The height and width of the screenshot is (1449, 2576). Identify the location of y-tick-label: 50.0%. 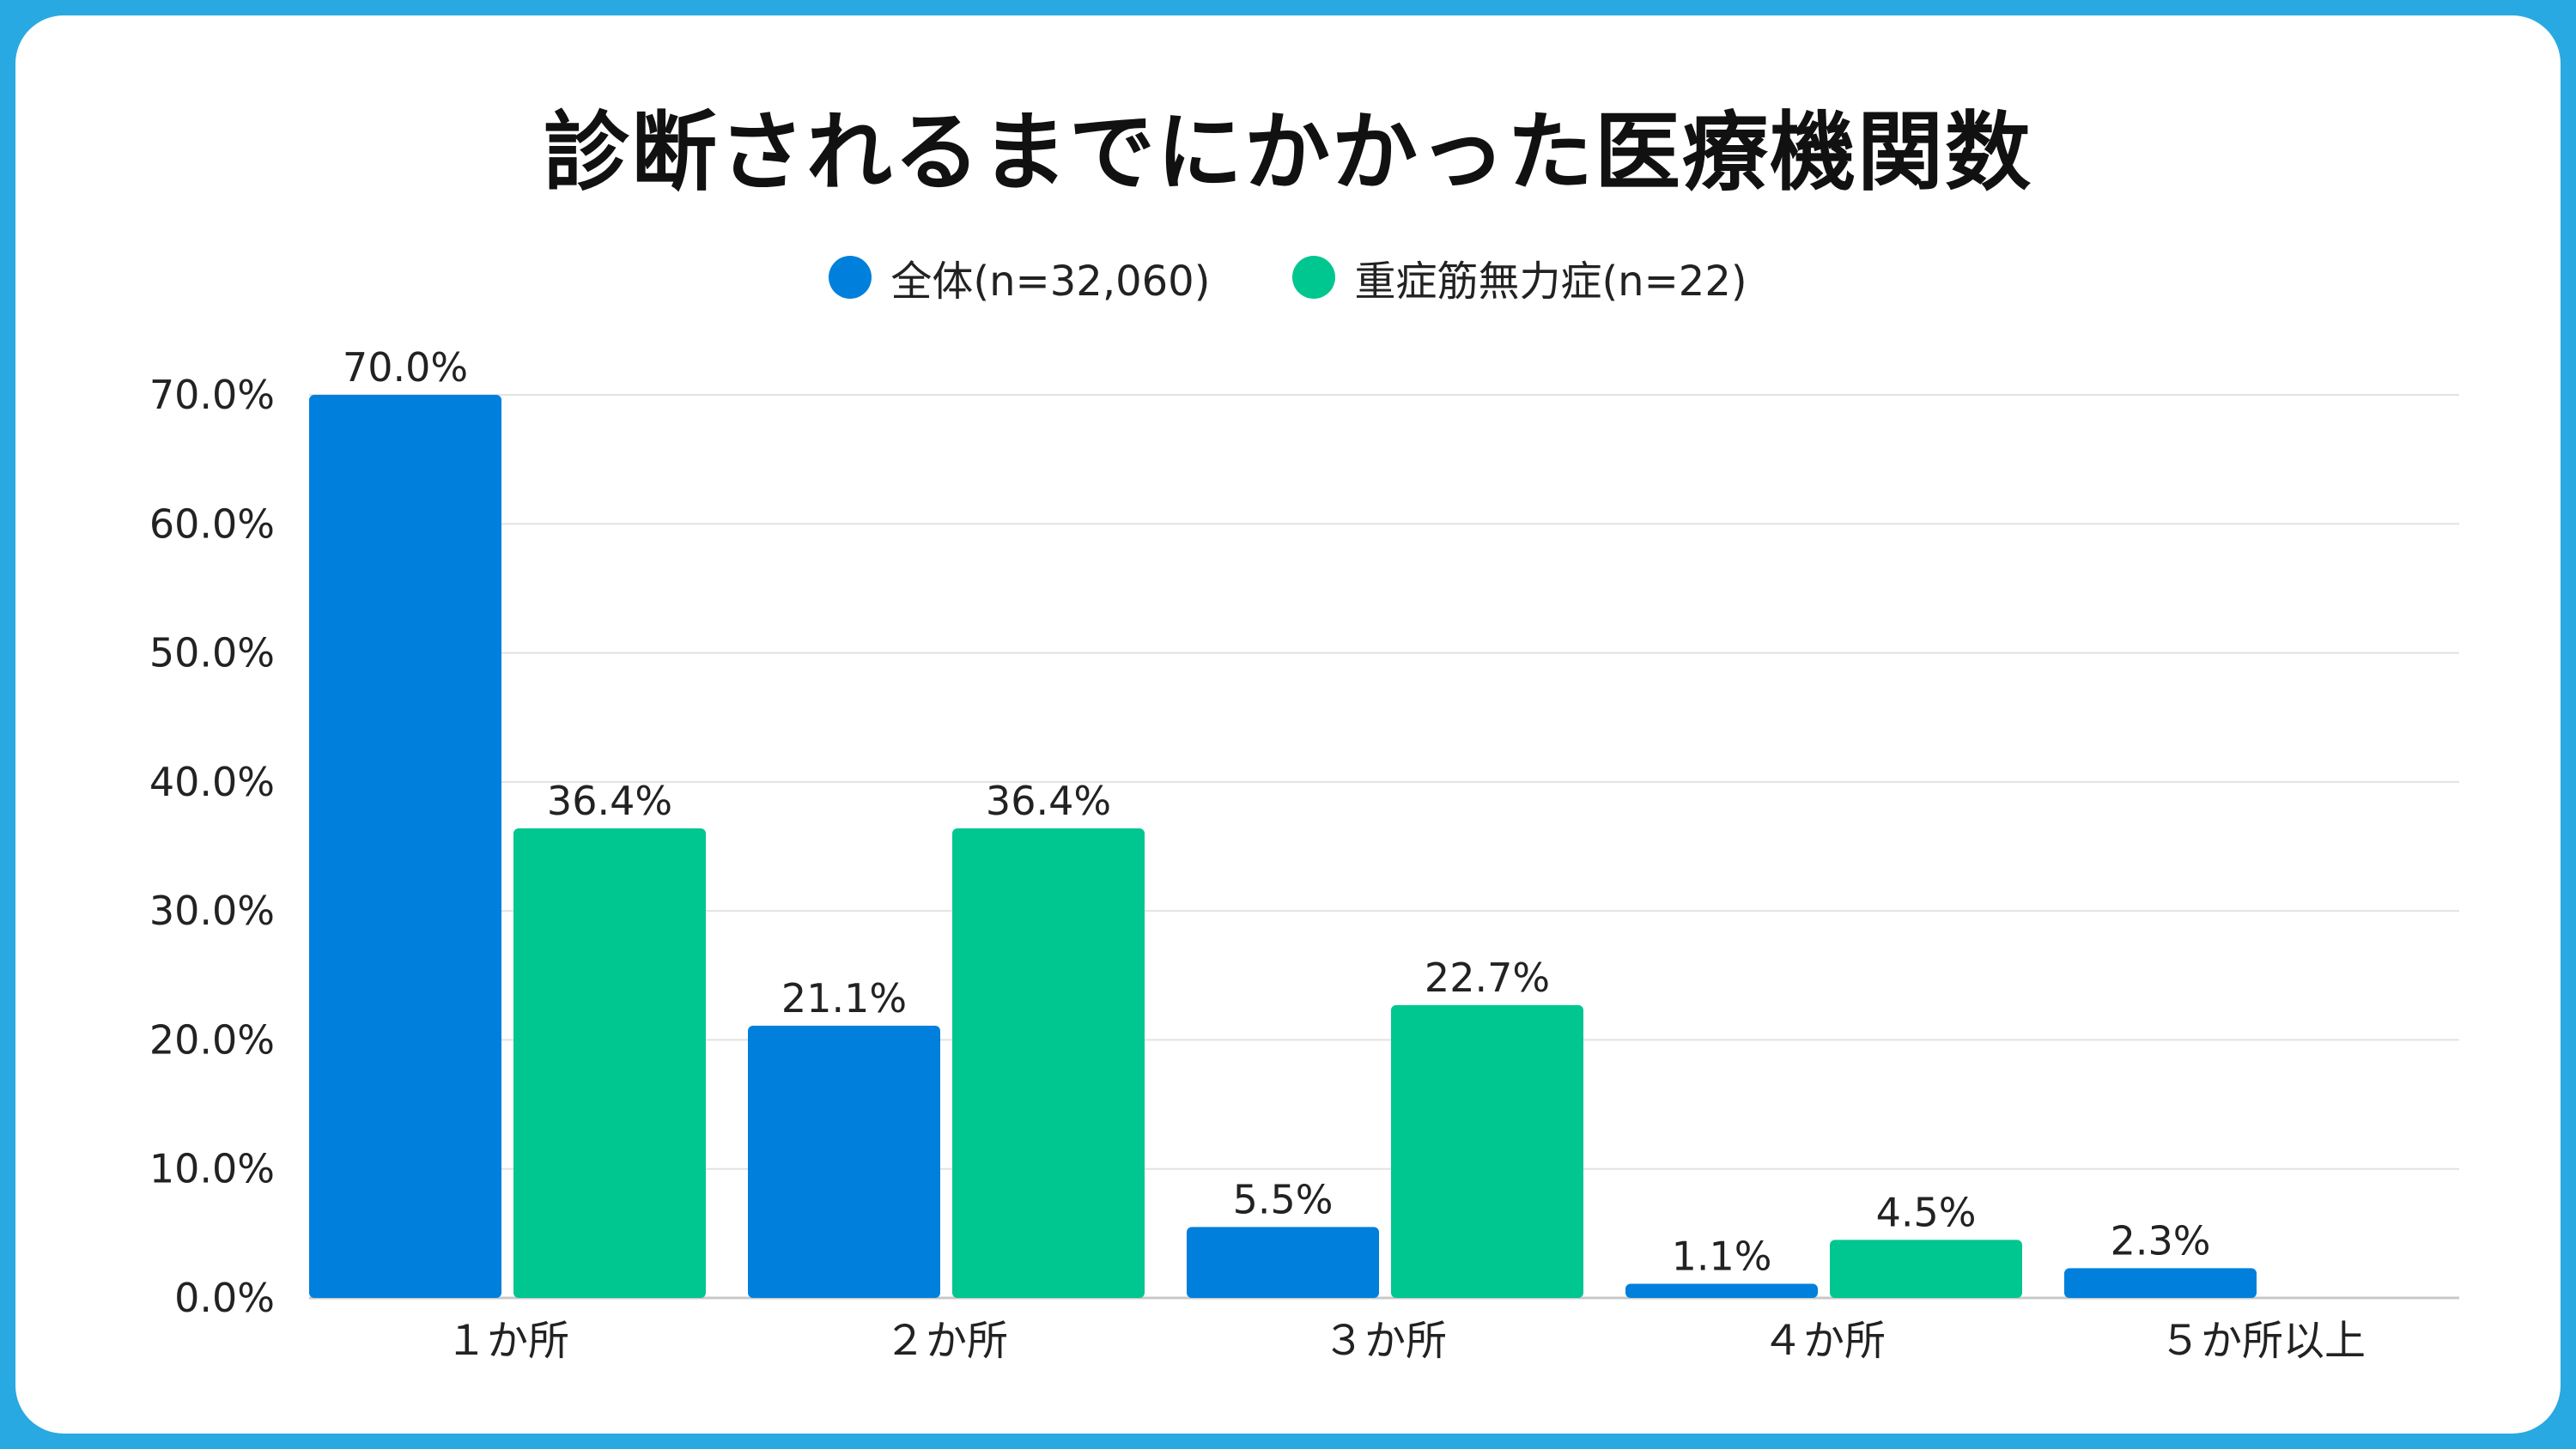
(212, 653).